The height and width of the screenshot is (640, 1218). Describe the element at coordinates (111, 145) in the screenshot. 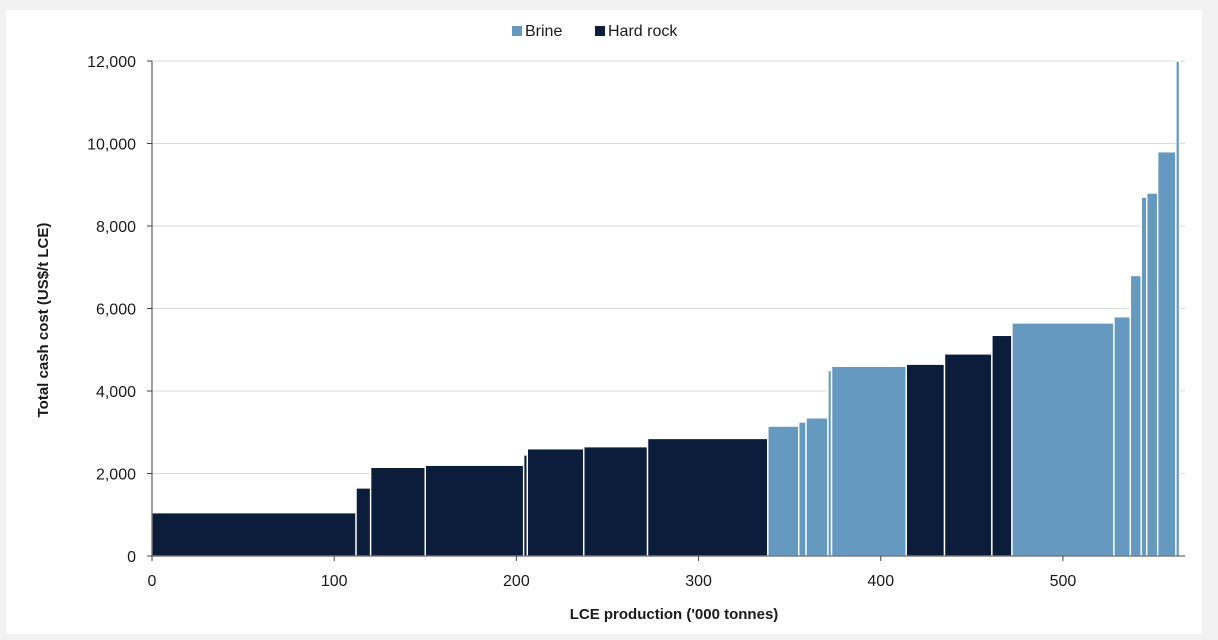

I see `y-tick-label: 10,000` at that location.